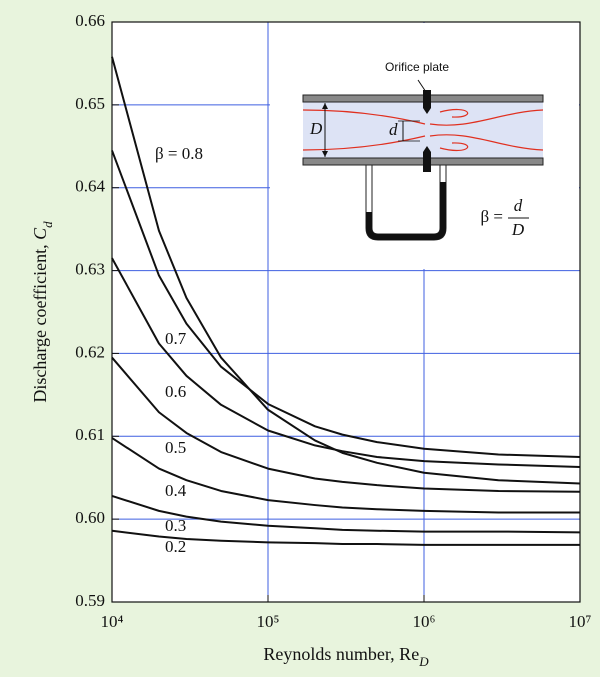 The width and height of the screenshot is (600, 677). I want to click on curve-label: 0.3, so click(175, 525).